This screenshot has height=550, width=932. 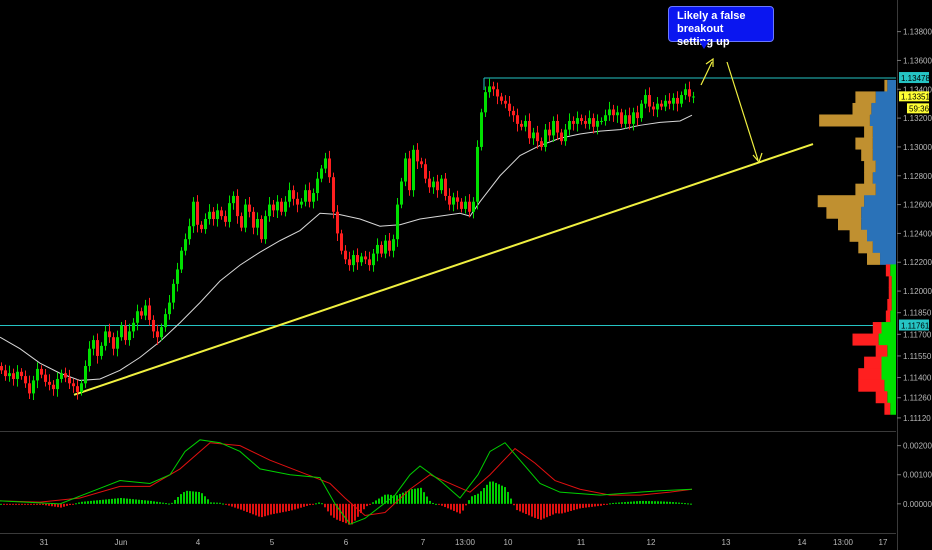 I want to click on last-price-tag, so click(x=914, y=96).